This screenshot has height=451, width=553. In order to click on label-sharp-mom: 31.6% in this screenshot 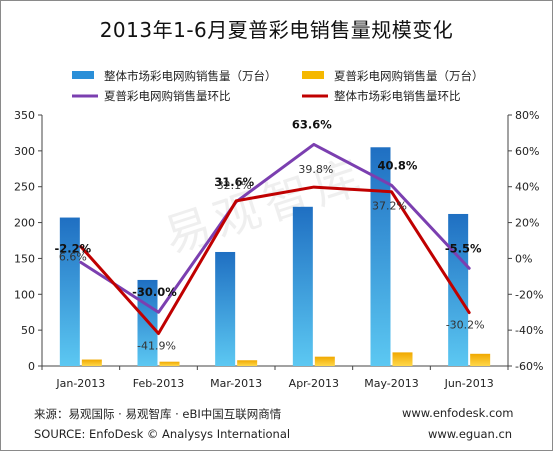, I will do `click(234, 182)`.